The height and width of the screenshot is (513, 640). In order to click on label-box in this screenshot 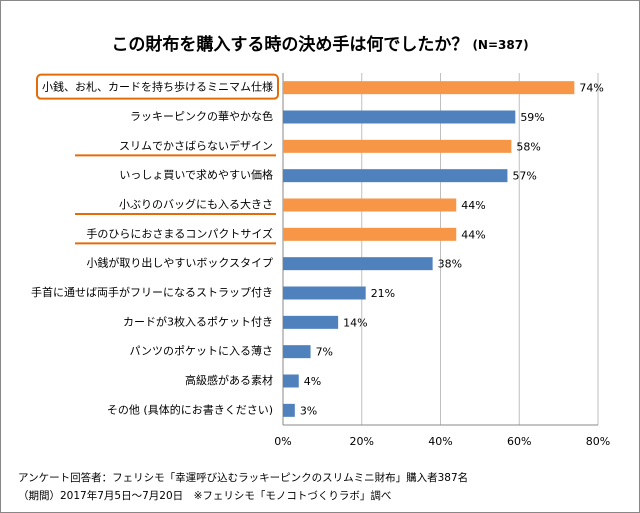, I will do `click(157, 86)`.